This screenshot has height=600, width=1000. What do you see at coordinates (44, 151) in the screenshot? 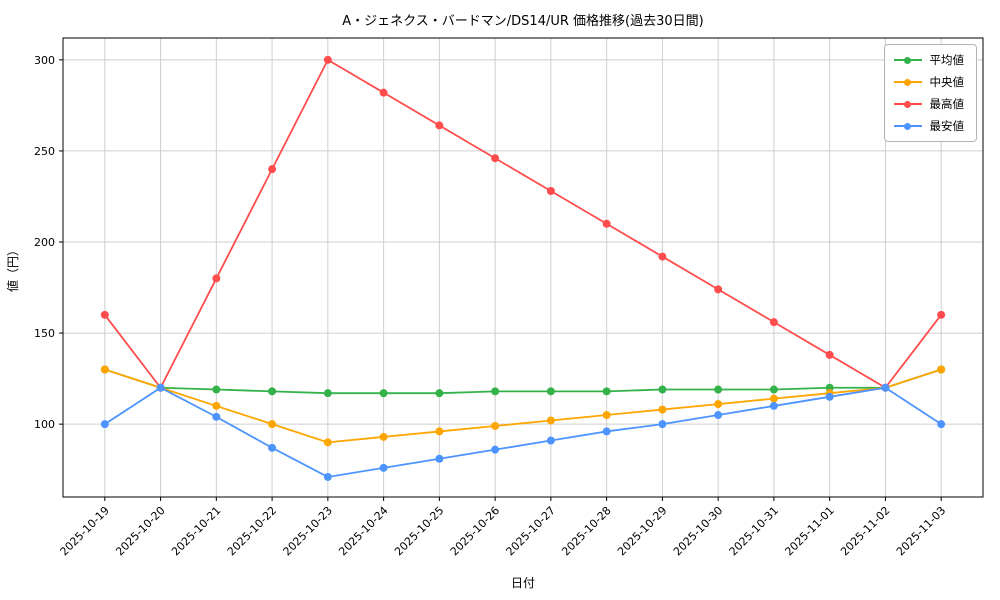
I see `y-tick-label: 250` at bounding box center [44, 151].